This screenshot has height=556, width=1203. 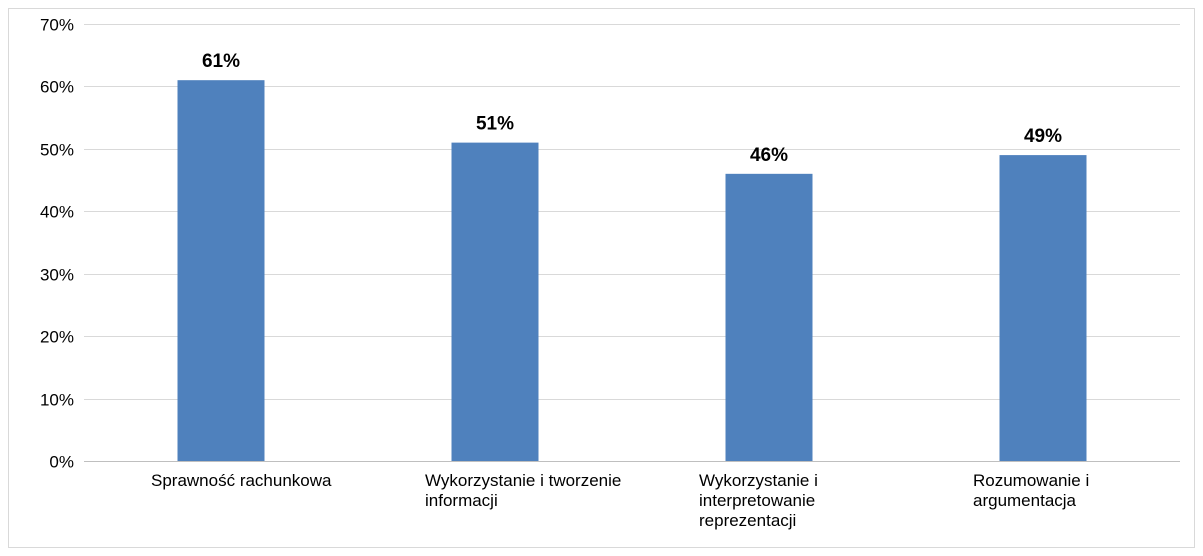 What do you see at coordinates (1043, 136) in the screenshot?
I see `data-label: 49%` at bounding box center [1043, 136].